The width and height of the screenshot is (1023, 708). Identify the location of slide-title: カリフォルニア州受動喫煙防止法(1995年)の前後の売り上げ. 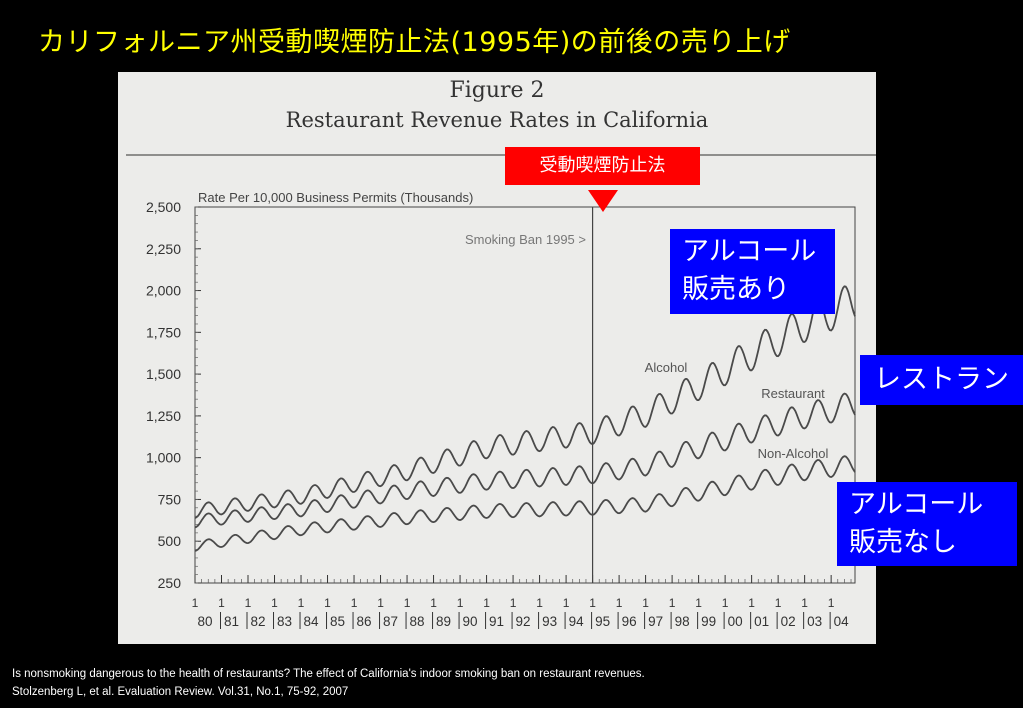
(414, 42).